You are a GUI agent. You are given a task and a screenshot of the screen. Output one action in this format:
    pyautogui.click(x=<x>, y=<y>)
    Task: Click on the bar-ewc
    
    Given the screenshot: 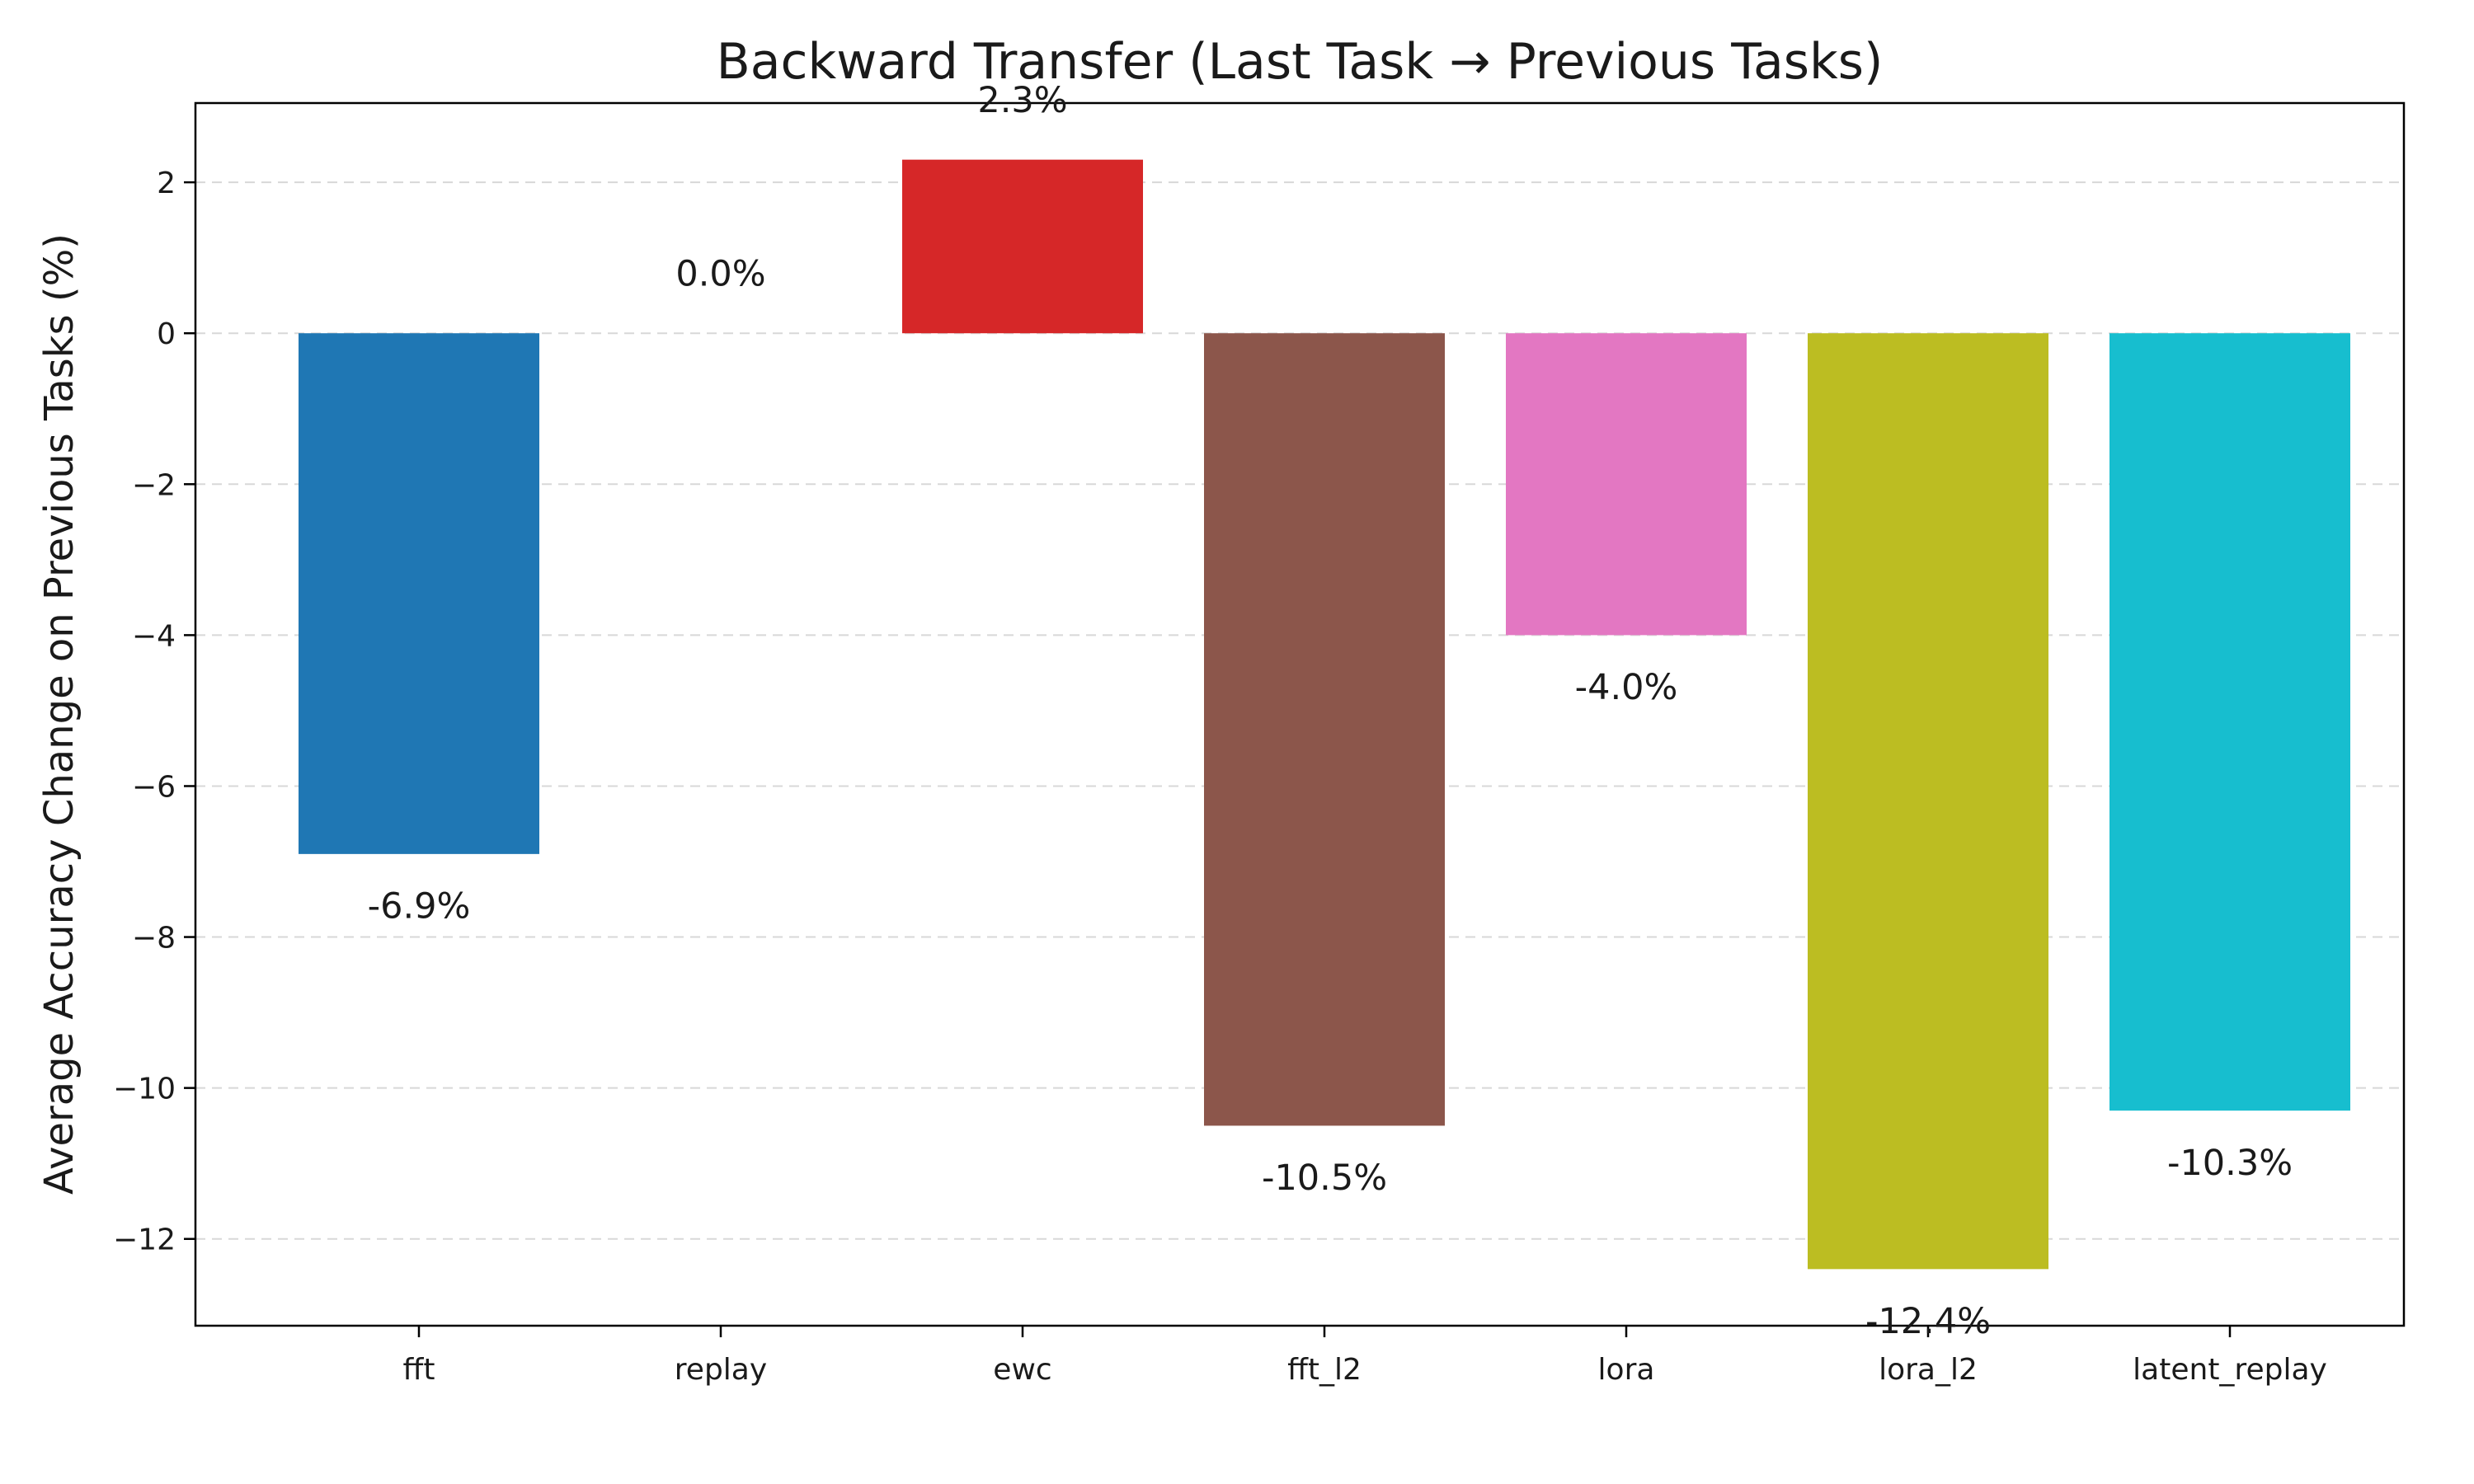 What is the action you would take?
    pyautogui.click(x=1022, y=246)
    